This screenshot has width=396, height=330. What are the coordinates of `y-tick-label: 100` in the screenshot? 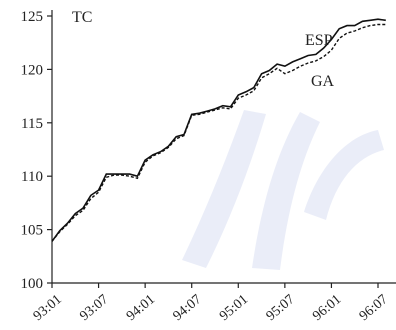 It's located at (32, 284).